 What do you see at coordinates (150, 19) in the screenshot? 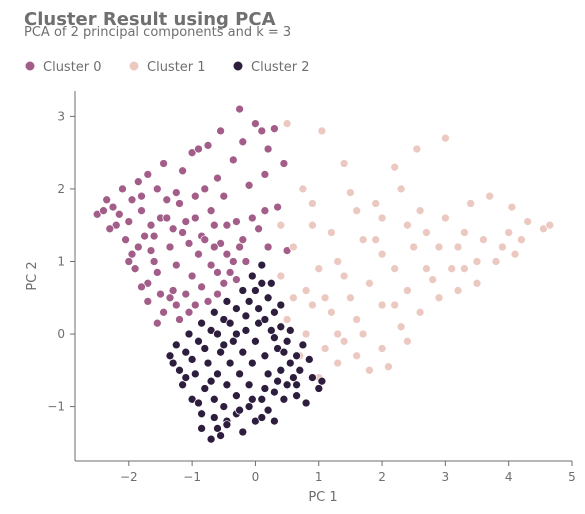
I see `chart-title: Cluster Result using PCA` at bounding box center [150, 19].